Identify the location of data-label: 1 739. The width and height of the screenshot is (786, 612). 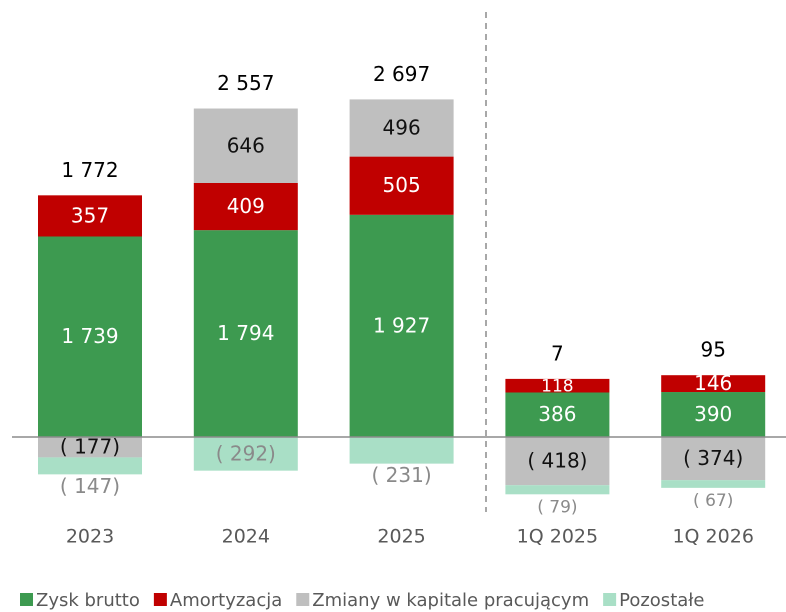
(89, 336).